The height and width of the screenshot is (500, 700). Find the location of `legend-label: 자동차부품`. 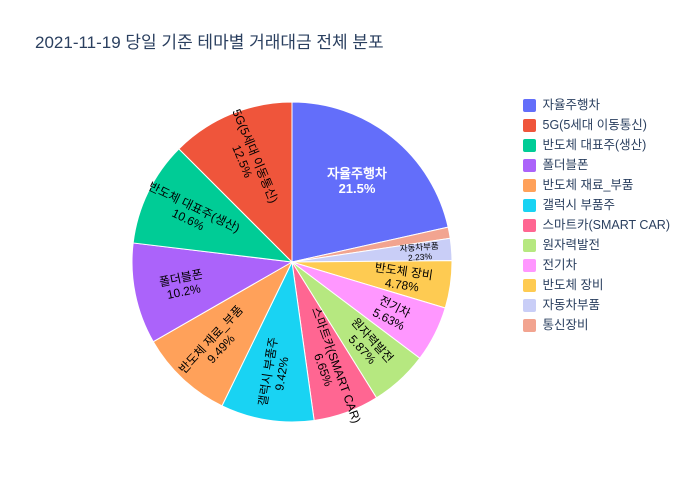

legend-label: 자동차부품 is located at coordinates (571, 305).